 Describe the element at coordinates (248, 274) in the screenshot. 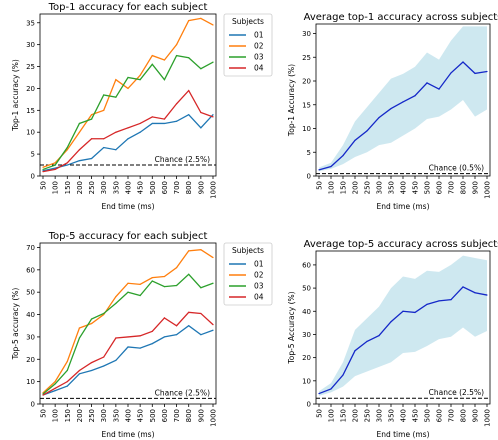

I see `legend-box` at that location.